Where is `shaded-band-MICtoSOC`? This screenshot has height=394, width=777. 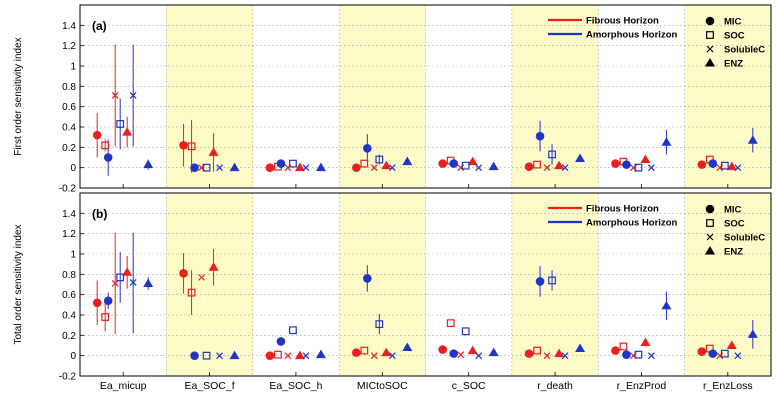
shaded-band-MICtoSOC is located at coordinates (382, 284).